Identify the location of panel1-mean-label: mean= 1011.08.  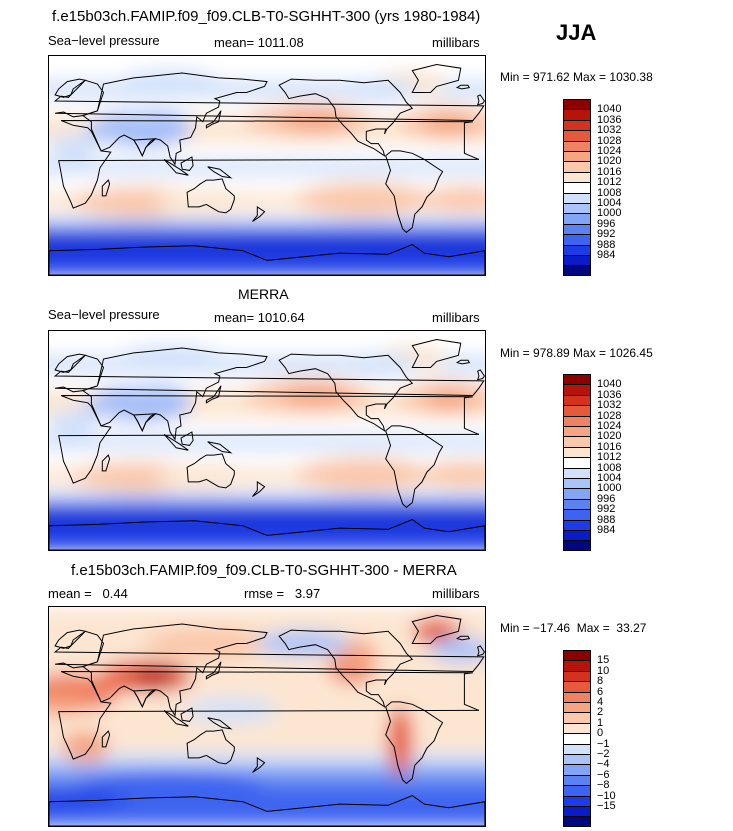
(259, 42).